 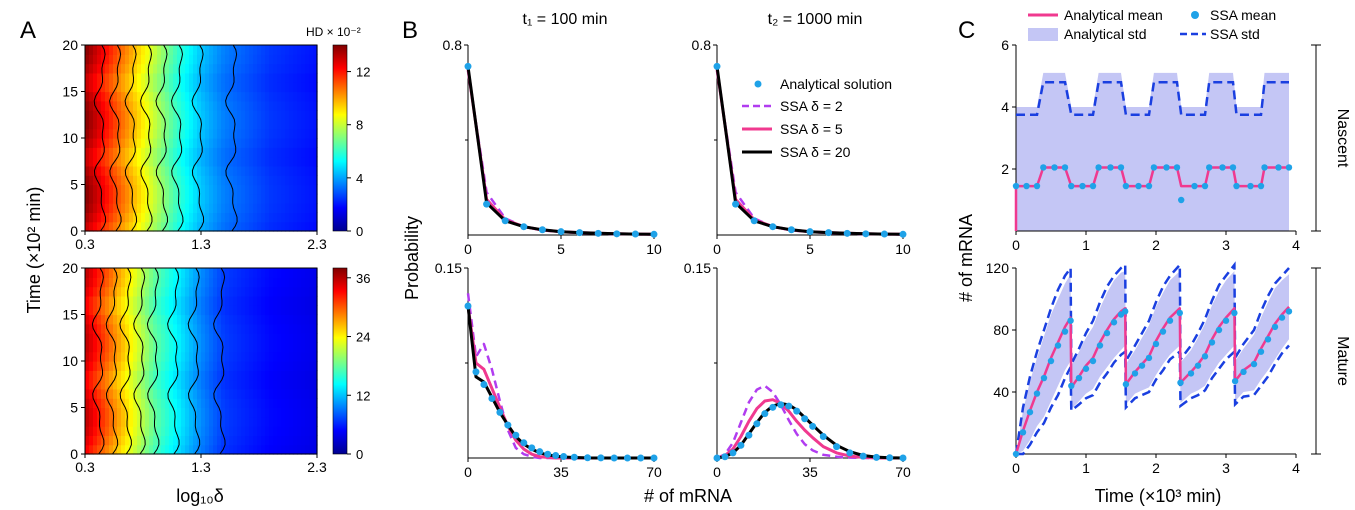 I want to click on y-tick-label: 120, so click(x=998, y=268).